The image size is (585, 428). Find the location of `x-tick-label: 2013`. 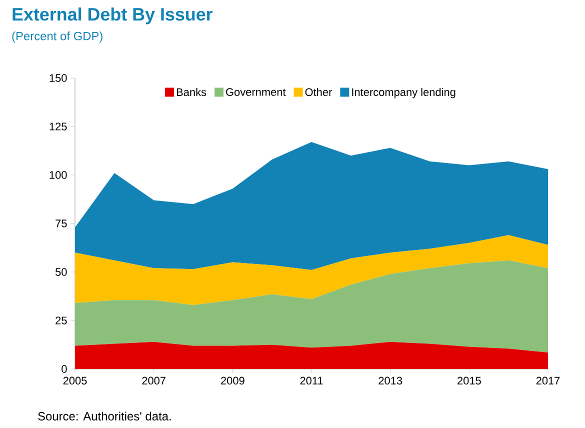

x-tick-label: 2013 is located at coordinates (390, 380).